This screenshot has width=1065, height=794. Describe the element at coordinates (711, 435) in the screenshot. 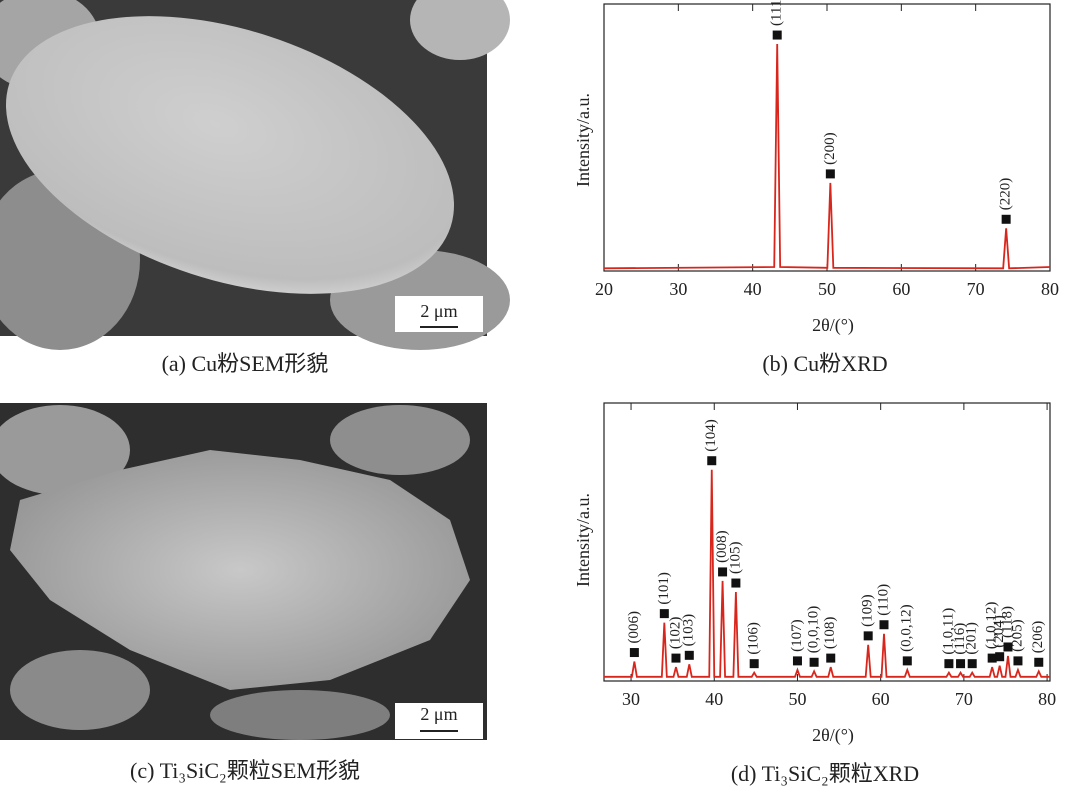

I see `peak-label: (104)` at that location.